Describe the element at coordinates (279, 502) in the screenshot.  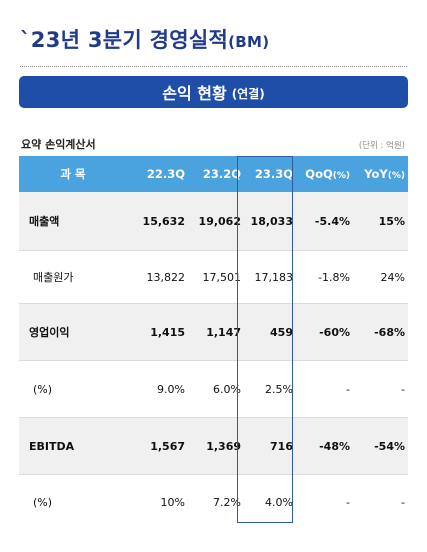
I see `cell-23-3q: 4.0%` at that location.